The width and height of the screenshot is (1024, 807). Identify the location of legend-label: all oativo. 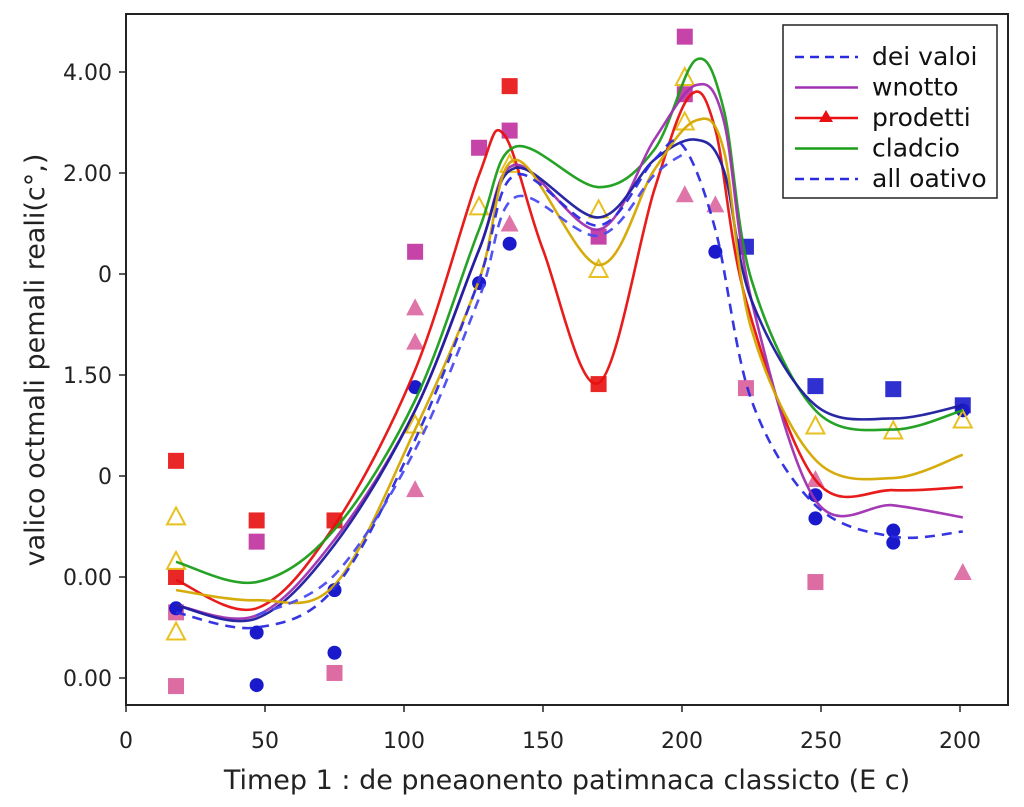
(929, 178).